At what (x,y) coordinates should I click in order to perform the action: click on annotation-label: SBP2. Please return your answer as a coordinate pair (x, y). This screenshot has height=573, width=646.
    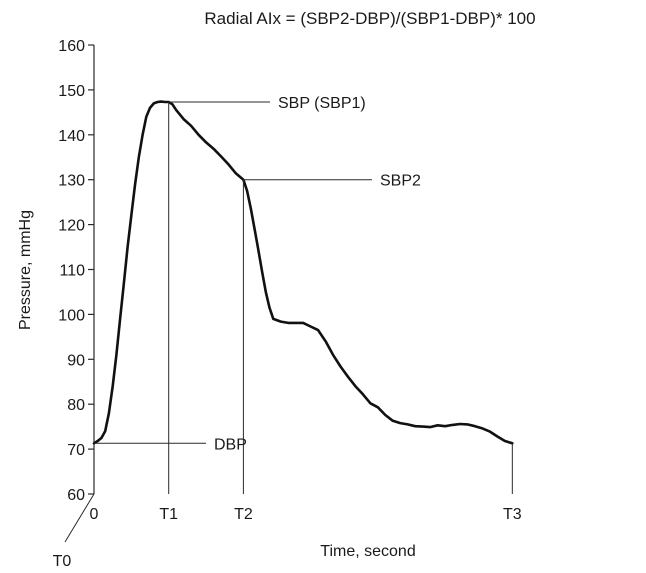
    Looking at the image, I should click on (400, 181).